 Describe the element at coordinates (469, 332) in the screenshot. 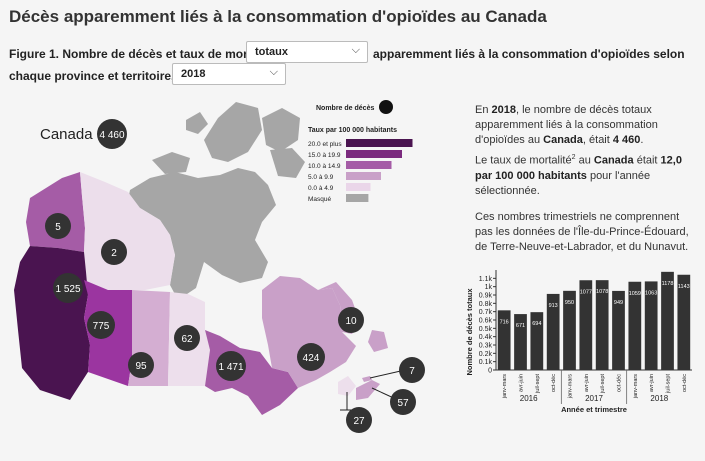

I see `y-axis-title: Nombre de décès totaux` at that location.